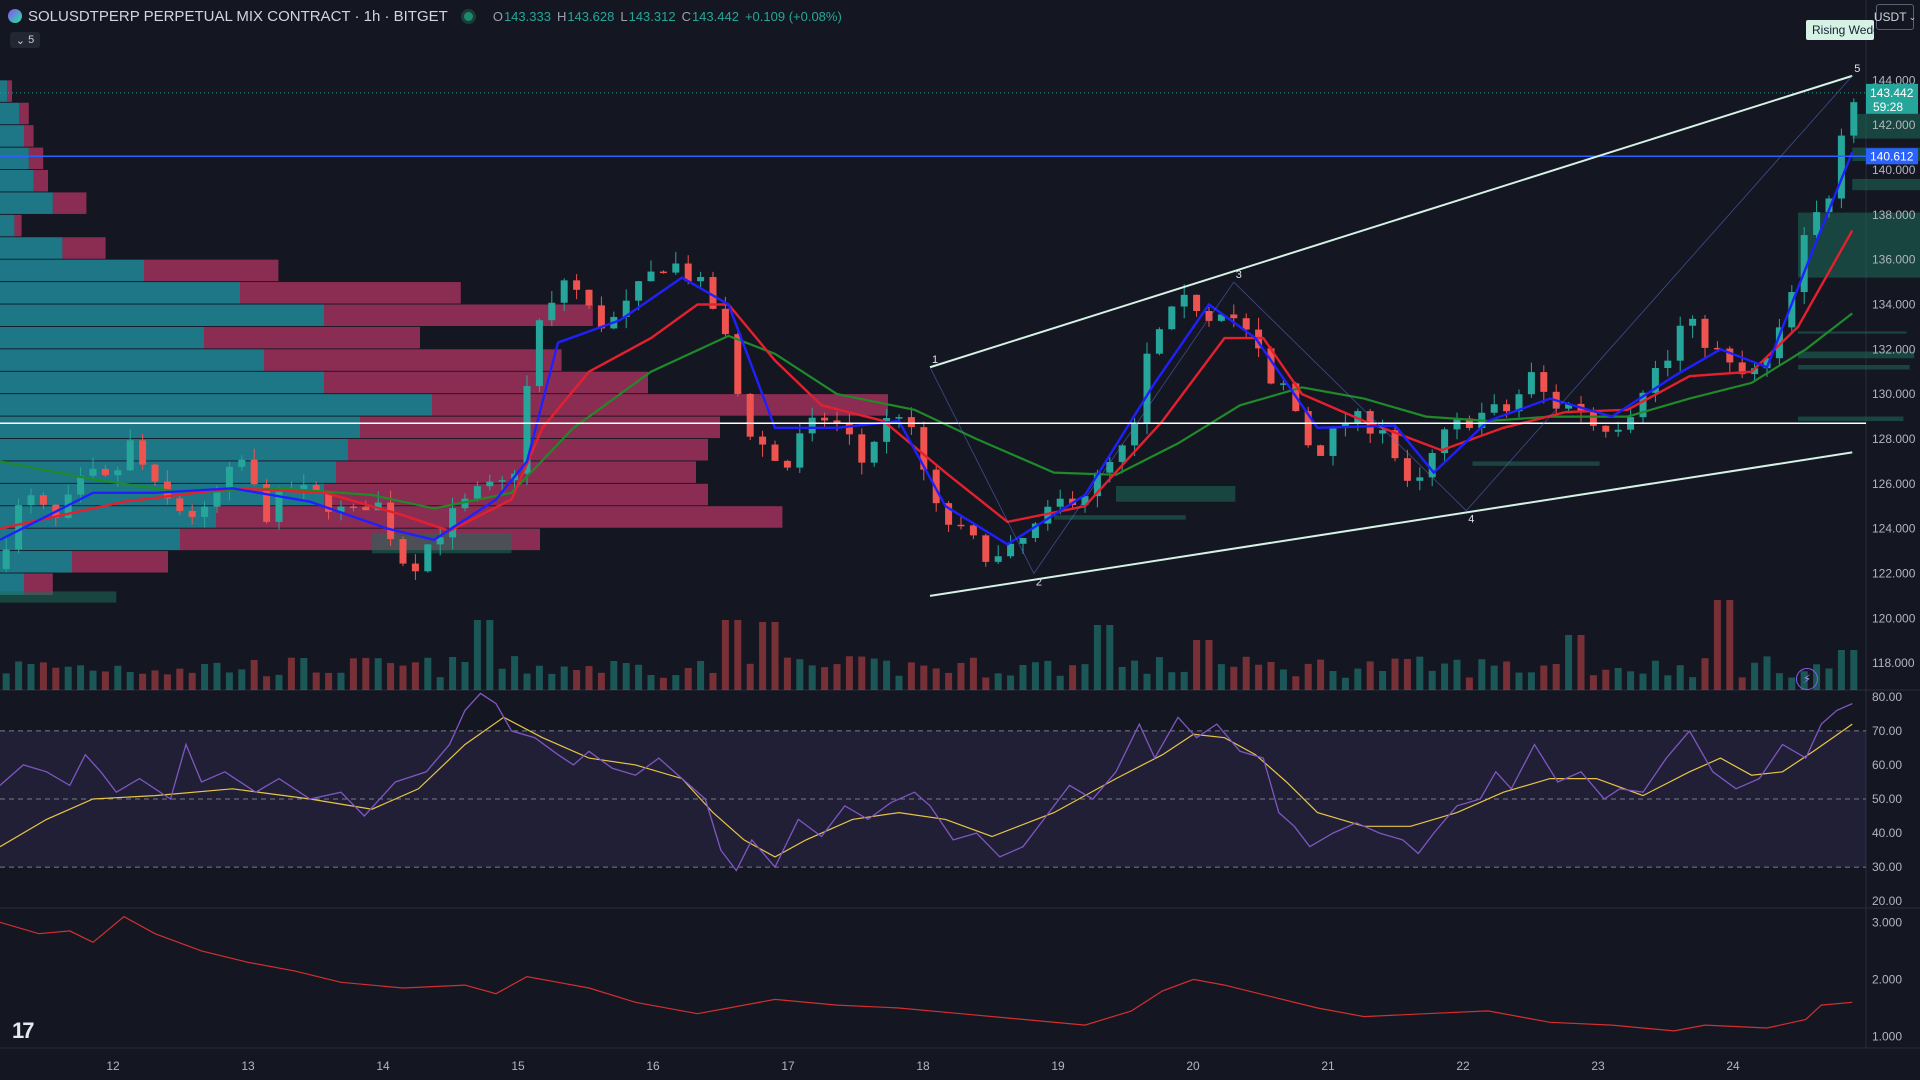 This screenshot has width=1920, height=1080. Describe the element at coordinates (1894, 125) in the screenshot. I see `price-axis-tick: 142.000` at that location.